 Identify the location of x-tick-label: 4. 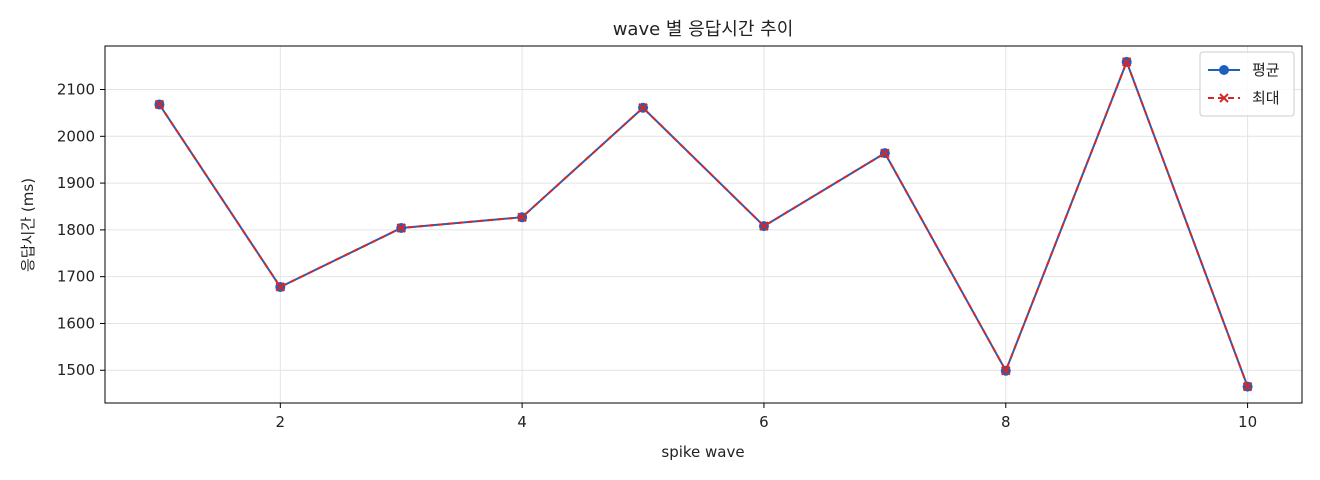
(522, 422).